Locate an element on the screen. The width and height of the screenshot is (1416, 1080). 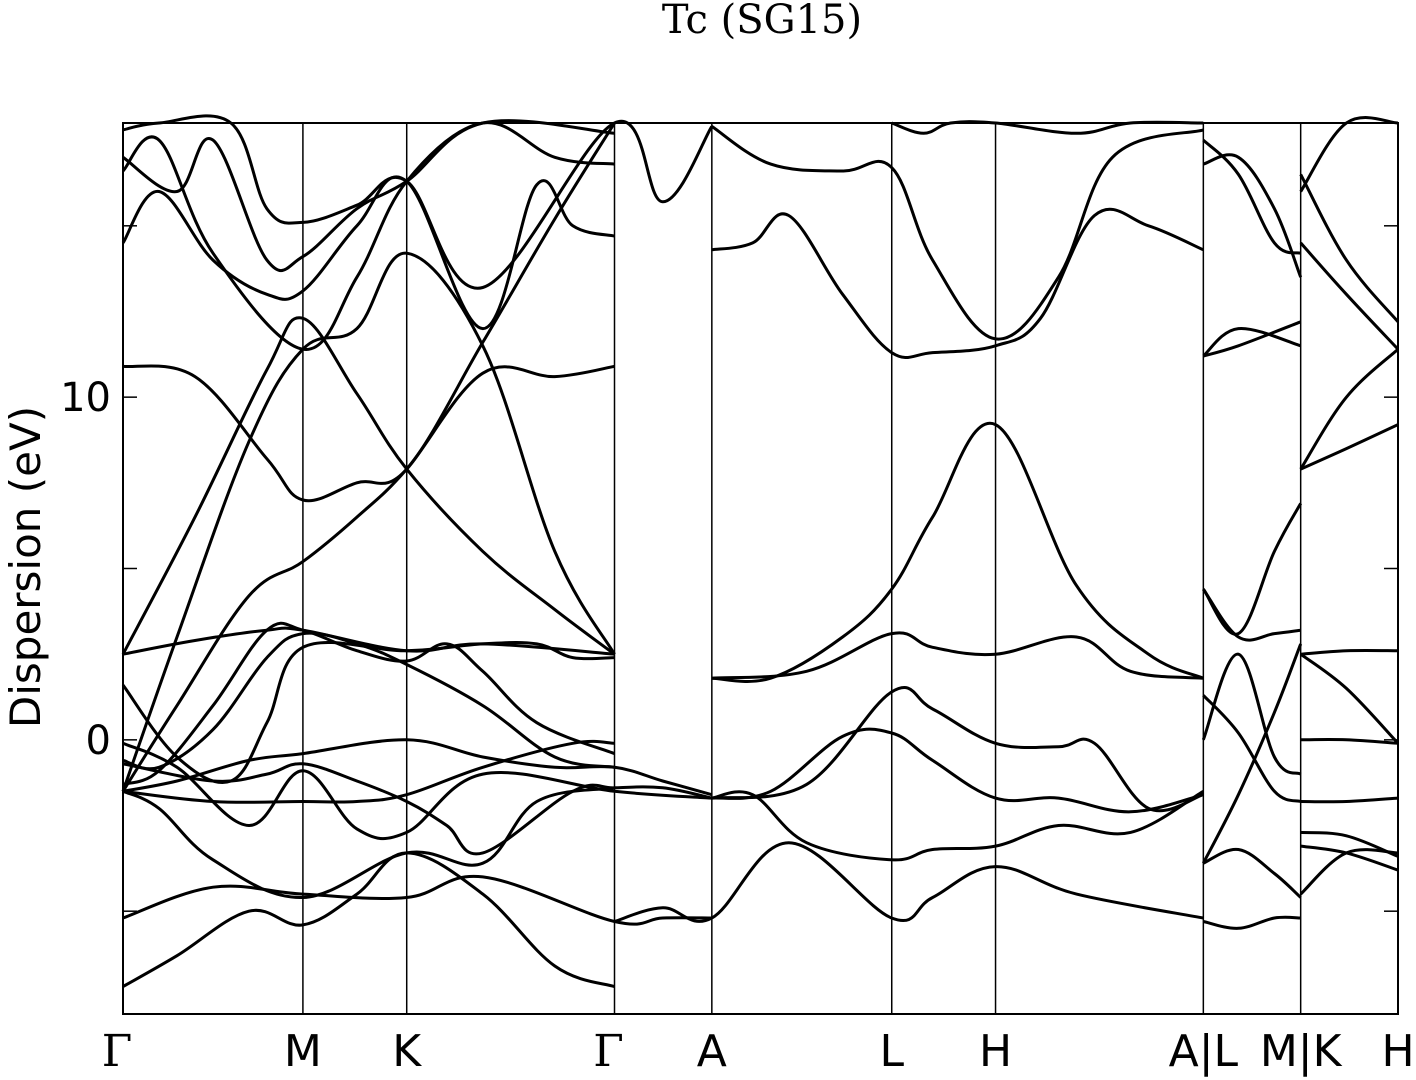
kpoint-label: A|L is located at coordinates (1204, 1051).